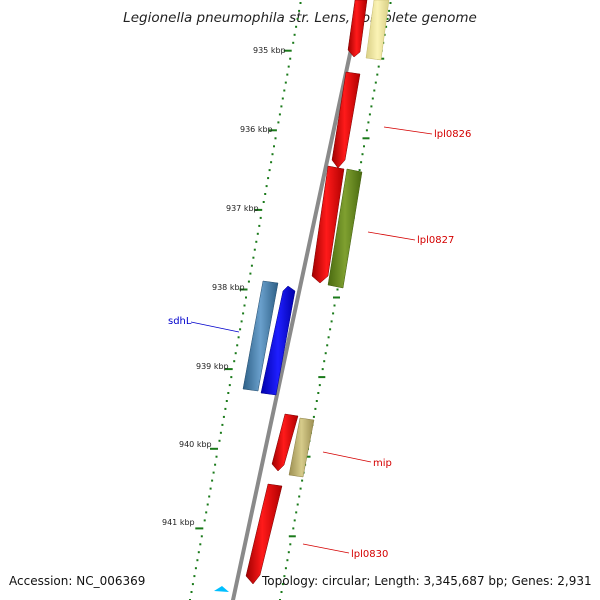 The image size is (600, 600). I want to click on accession-text: Accession: NC_006369, so click(77, 581).